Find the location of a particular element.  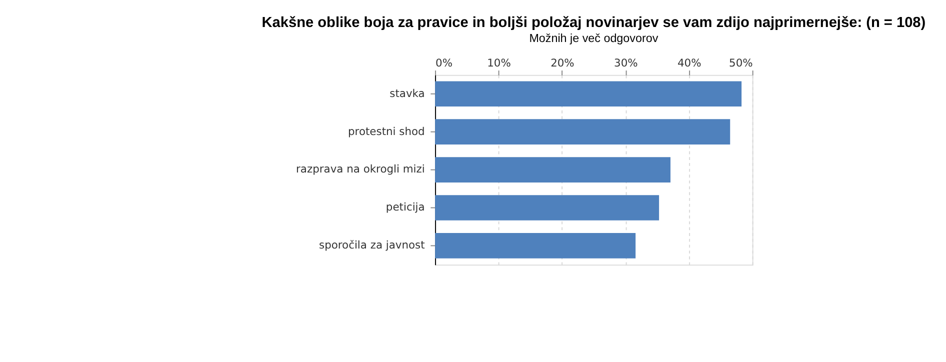

x-tick-label: 40% is located at coordinates (689, 63).